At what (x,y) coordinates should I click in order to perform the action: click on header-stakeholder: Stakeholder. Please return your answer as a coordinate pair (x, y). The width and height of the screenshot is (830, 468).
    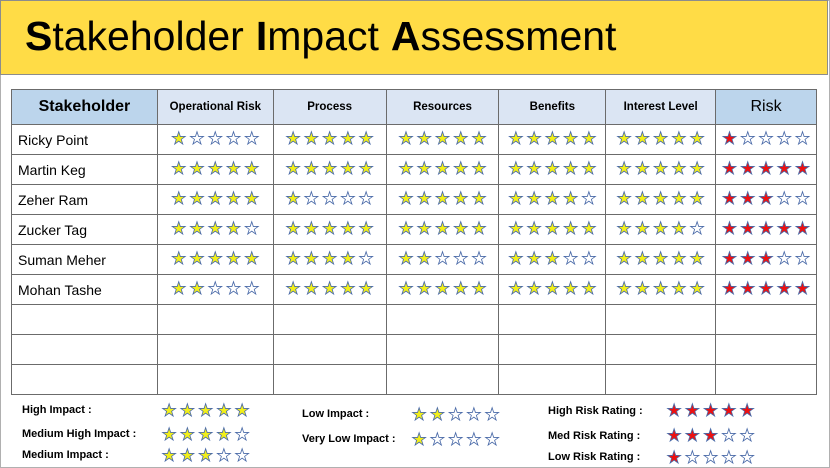
    Looking at the image, I should click on (84, 107).